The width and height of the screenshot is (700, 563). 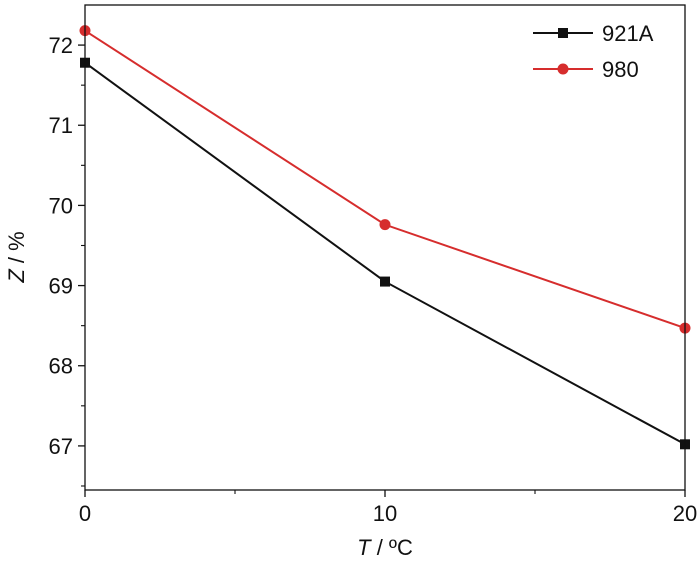 What do you see at coordinates (593, 33) in the screenshot?
I see `legend-item-921a: 921A` at bounding box center [593, 33].